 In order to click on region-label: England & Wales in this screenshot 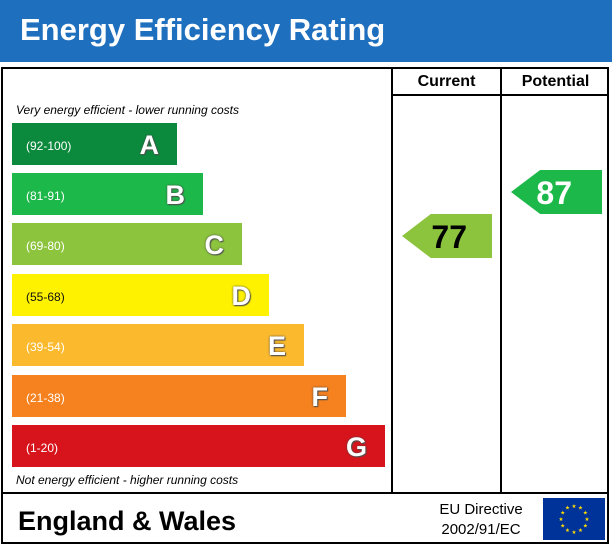, I will do `click(127, 521)`.